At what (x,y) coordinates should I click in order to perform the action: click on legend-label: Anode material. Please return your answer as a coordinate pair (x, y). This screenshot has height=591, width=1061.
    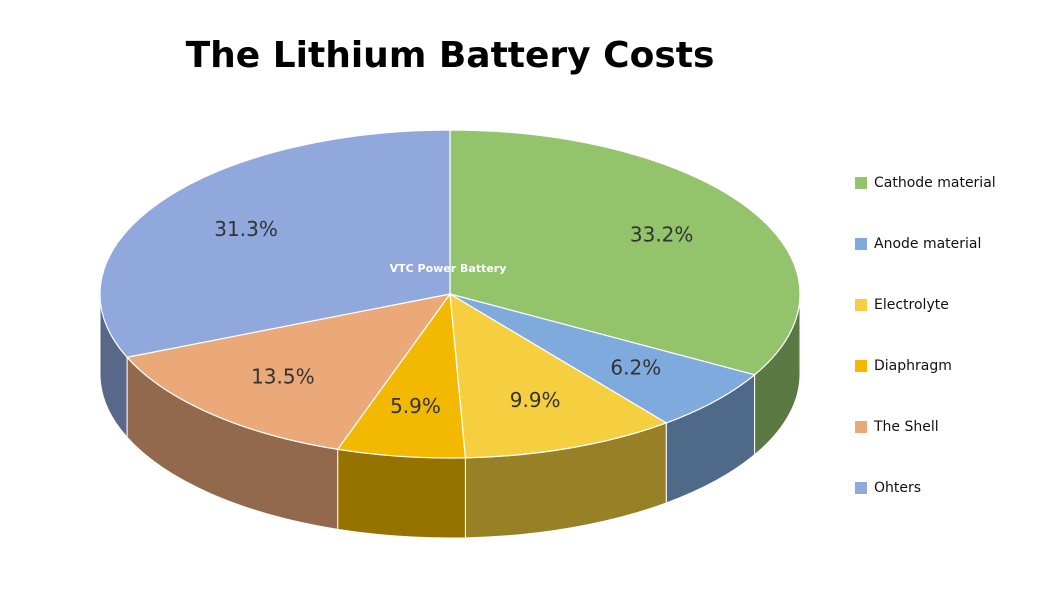
    Looking at the image, I should click on (927, 244).